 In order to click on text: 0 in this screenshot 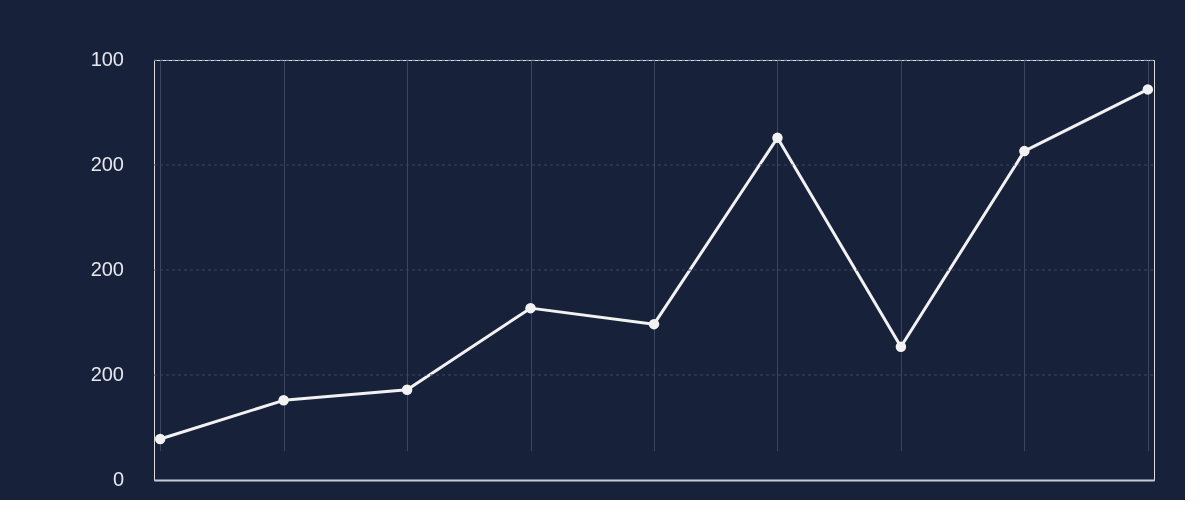, I will do `click(118, 479)`.